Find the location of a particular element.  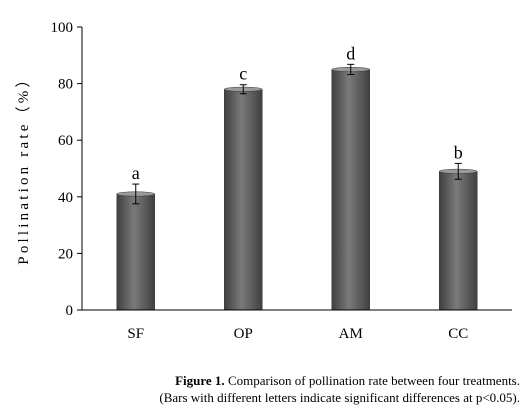

x-tick-label: AM is located at coordinates (351, 334).